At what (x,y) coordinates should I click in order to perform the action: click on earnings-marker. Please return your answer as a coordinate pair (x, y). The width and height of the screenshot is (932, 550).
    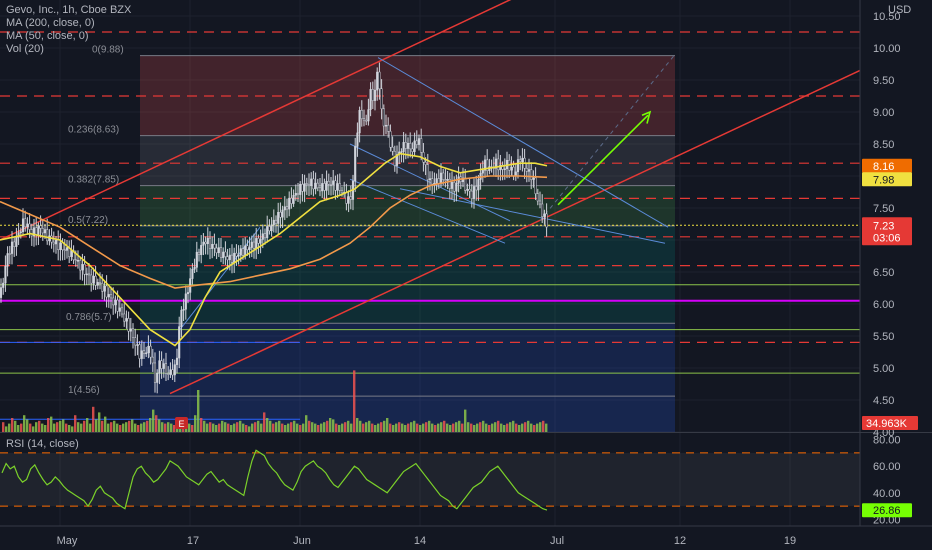
    Looking at the image, I should click on (181, 423).